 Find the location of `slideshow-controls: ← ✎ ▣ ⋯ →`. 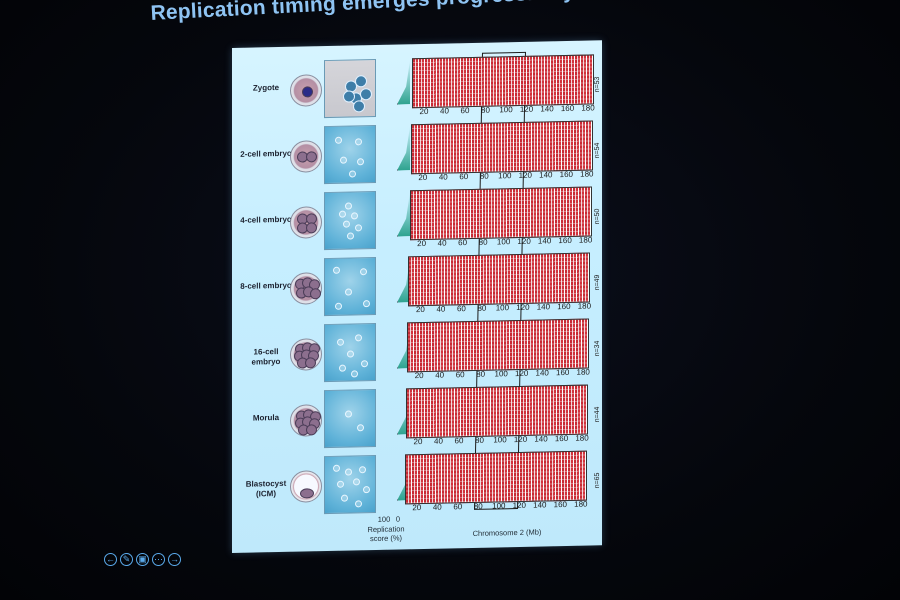

slideshow-controls: ← ✎ ▣ ⋯ → is located at coordinates (142, 559).